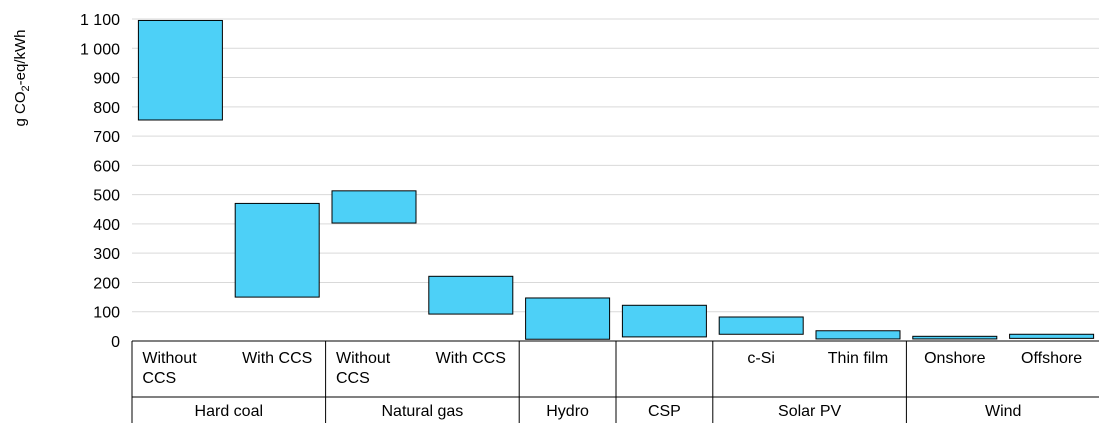  I want to click on y-tick-label: 800, so click(106, 108).